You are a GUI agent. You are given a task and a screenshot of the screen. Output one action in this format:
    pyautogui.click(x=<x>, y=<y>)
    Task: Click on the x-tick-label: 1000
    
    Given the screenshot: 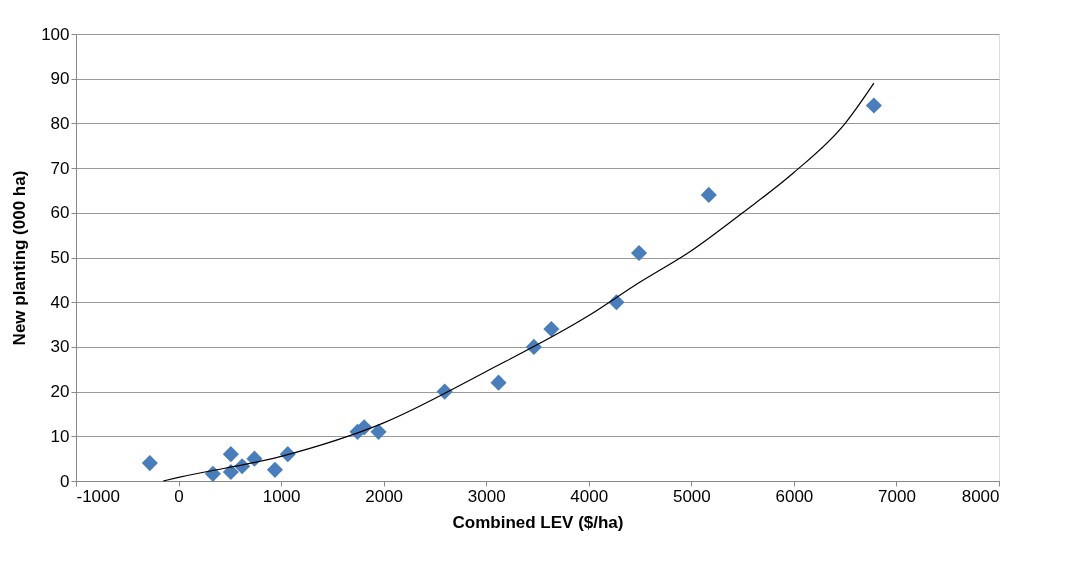 What is the action you would take?
    pyautogui.click(x=281, y=496)
    